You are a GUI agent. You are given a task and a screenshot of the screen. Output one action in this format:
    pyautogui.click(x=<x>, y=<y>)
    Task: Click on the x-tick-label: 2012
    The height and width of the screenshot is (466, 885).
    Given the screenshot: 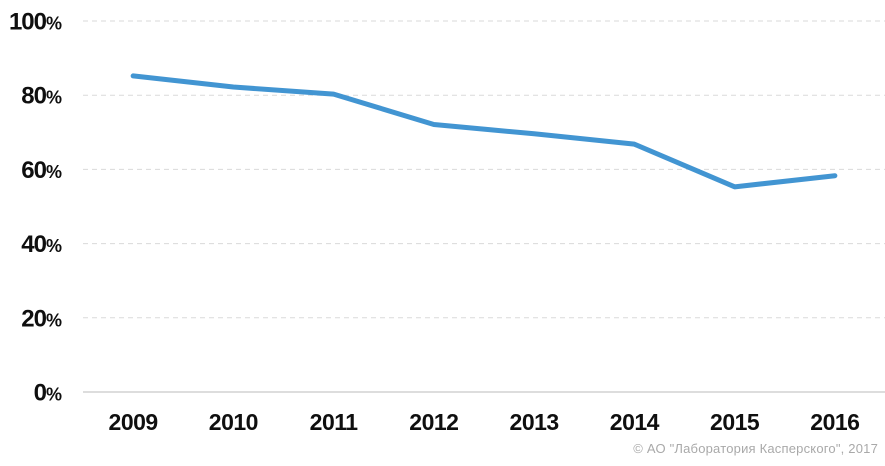 What is the action you would take?
    pyautogui.click(x=433, y=422)
    